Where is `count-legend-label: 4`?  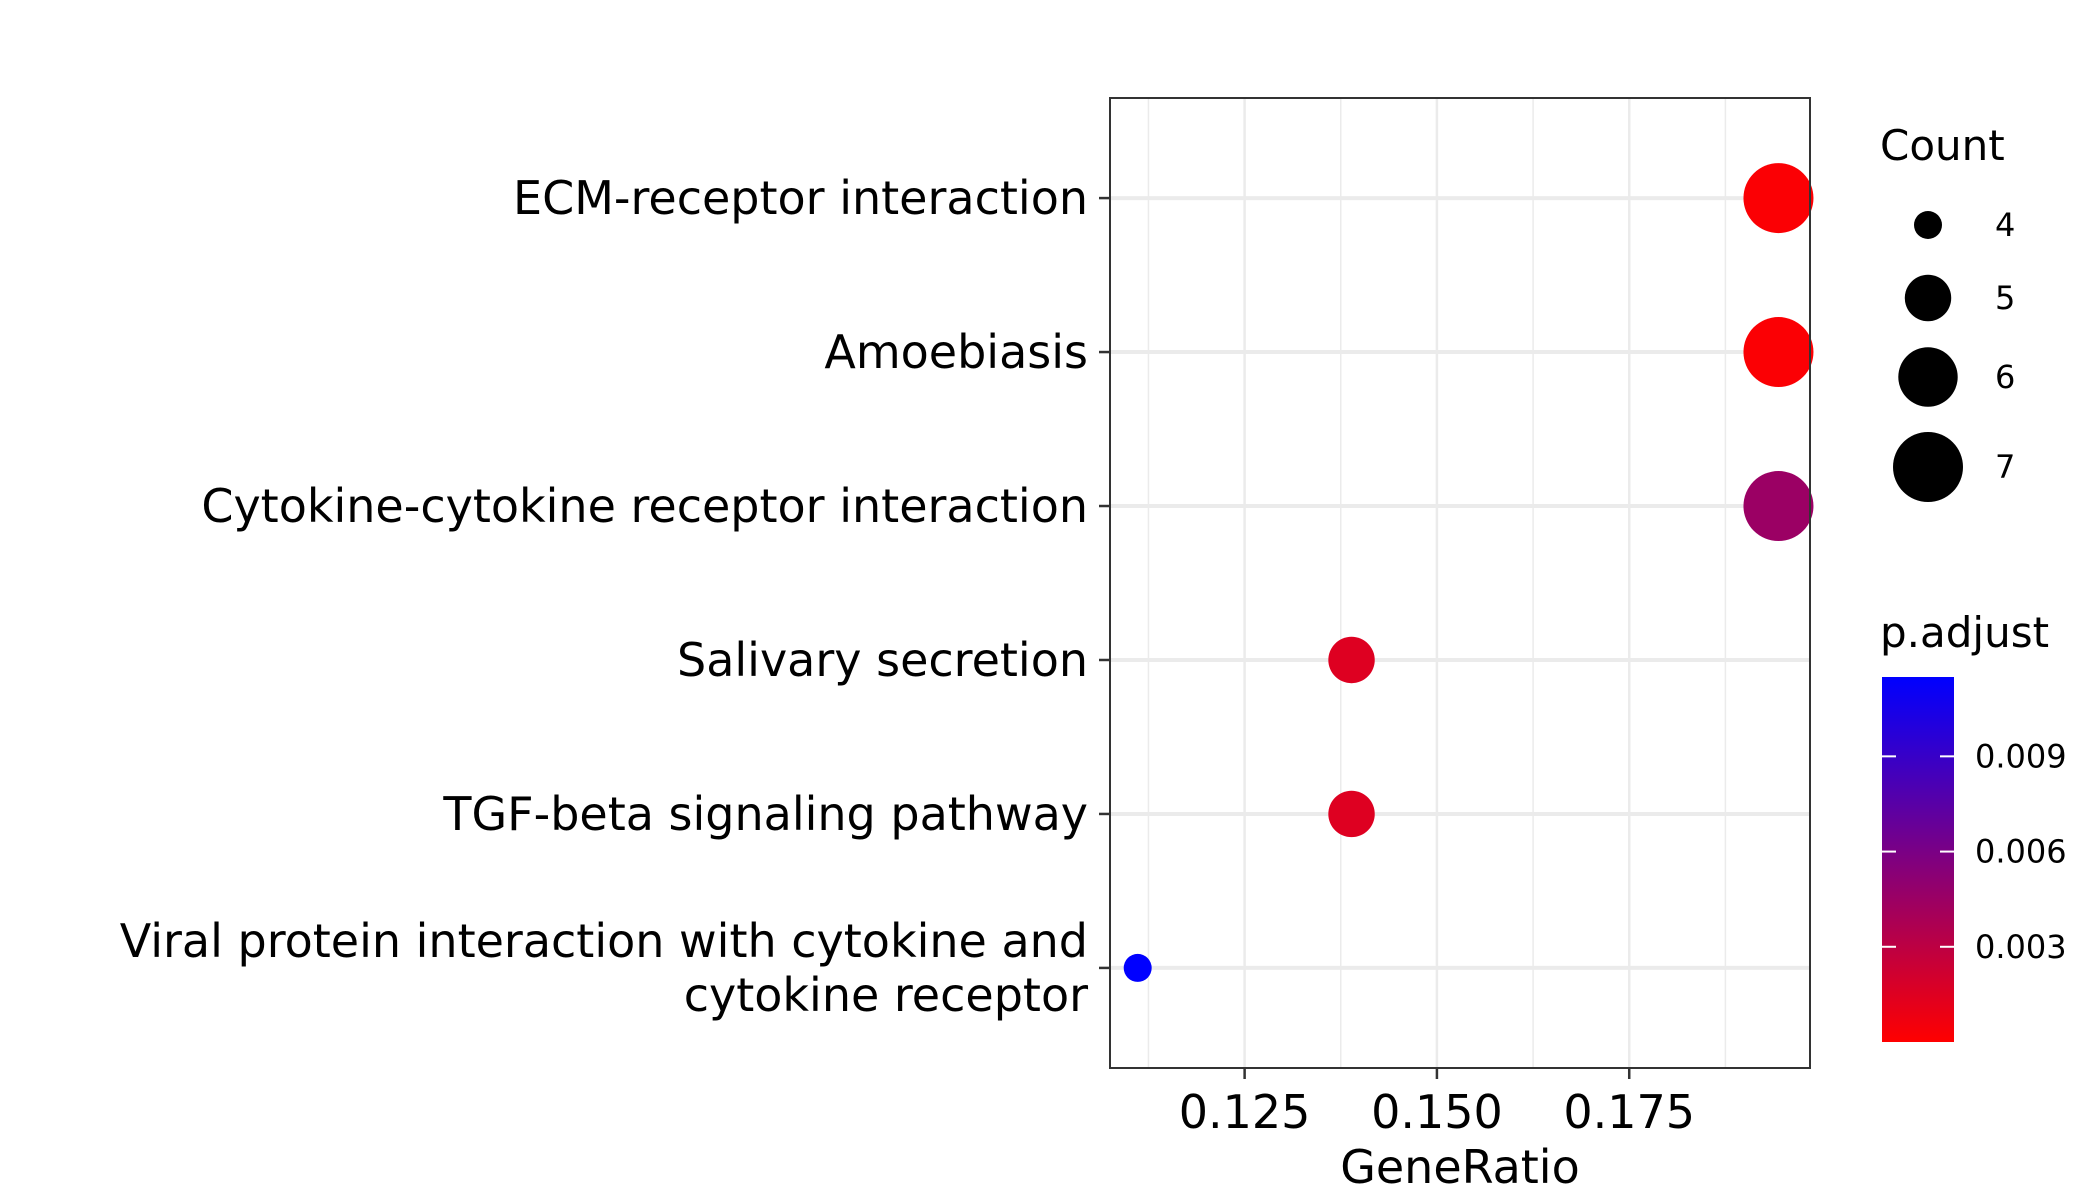 count-legend-label: 4 is located at coordinates (2005, 225).